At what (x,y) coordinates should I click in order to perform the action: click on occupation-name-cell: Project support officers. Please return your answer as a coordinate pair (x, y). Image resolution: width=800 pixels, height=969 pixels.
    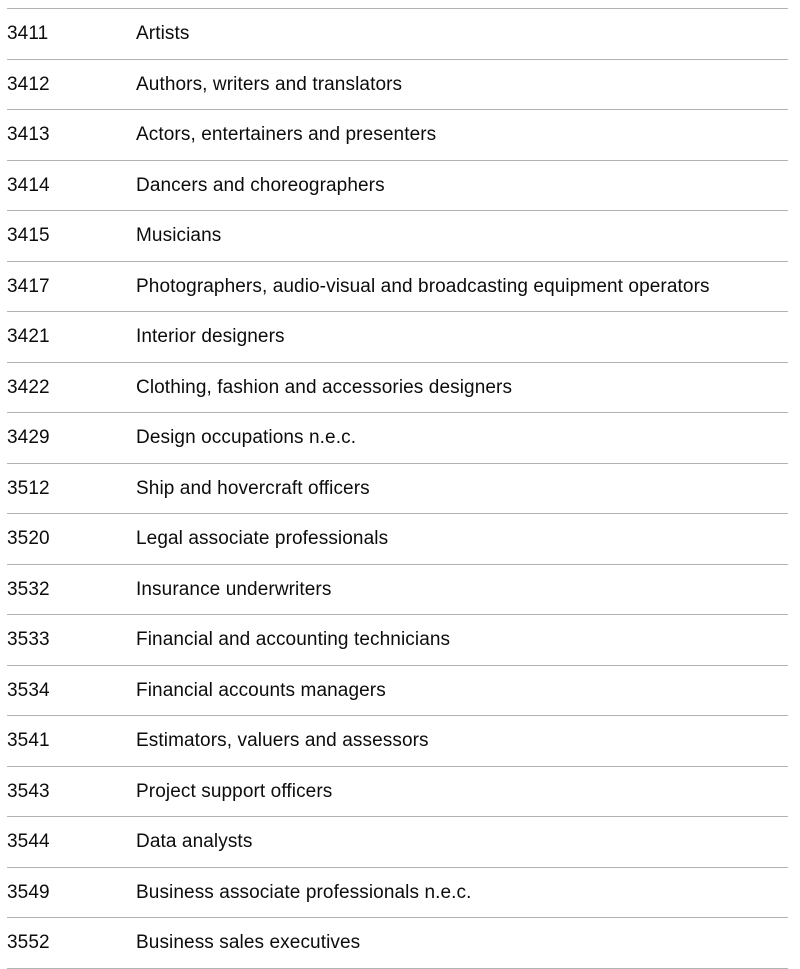
    Looking at the image, I should click on (234, 791).